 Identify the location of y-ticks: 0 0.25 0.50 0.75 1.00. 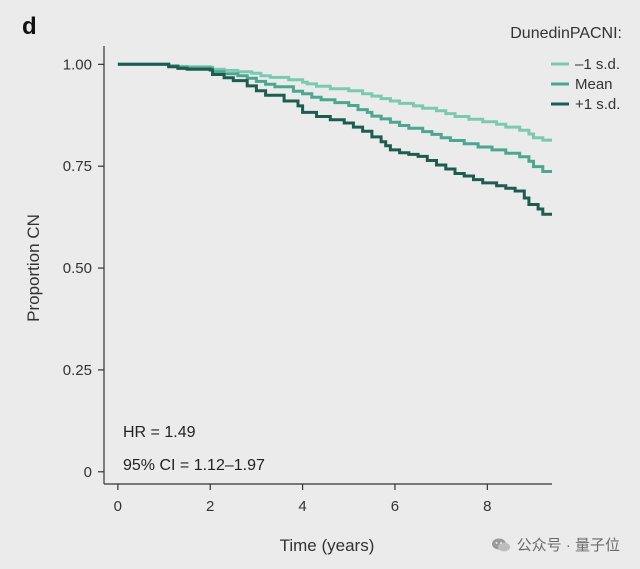
(83, 268).